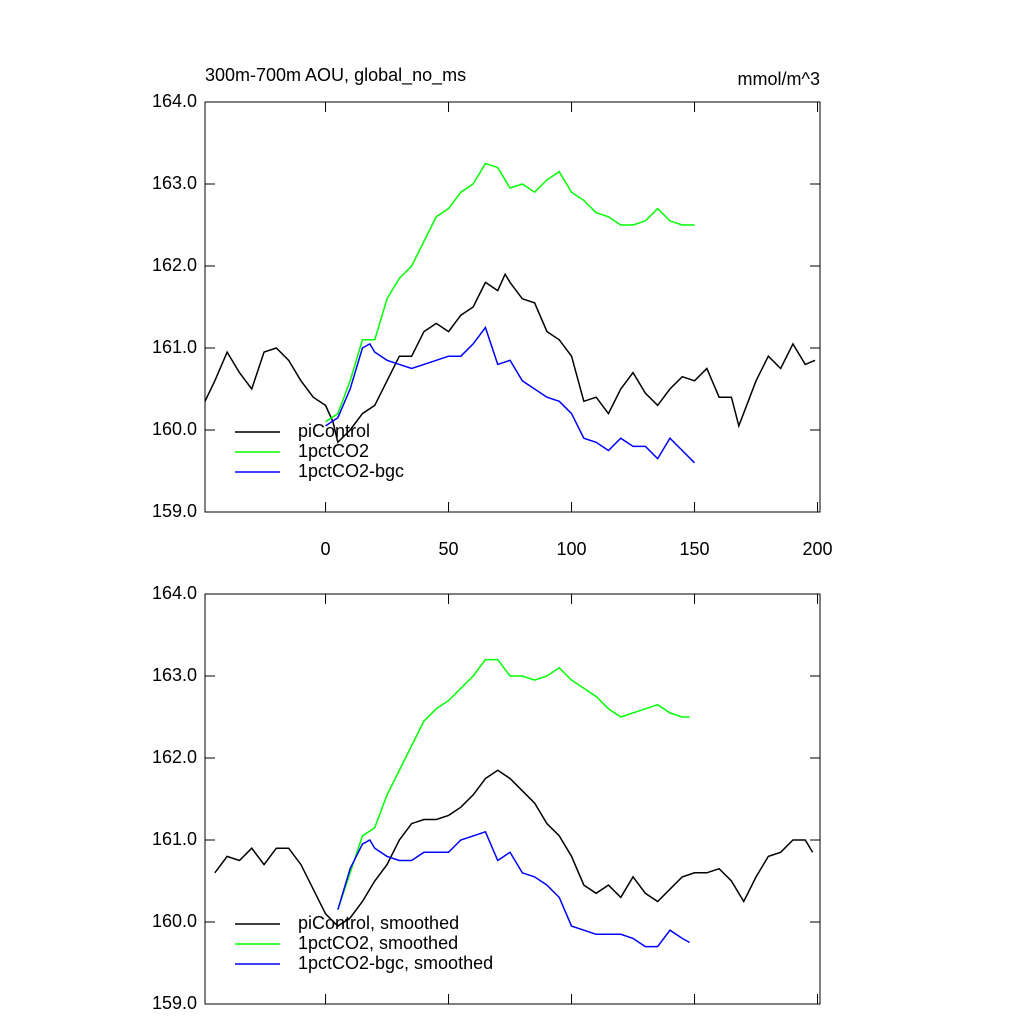 This screenshot has height=1024, width=1024. What do you see at coordinates (333, 451) in the screenshot?
I see `legend-label: 1pctCO2` at bounding box center [333, 451].